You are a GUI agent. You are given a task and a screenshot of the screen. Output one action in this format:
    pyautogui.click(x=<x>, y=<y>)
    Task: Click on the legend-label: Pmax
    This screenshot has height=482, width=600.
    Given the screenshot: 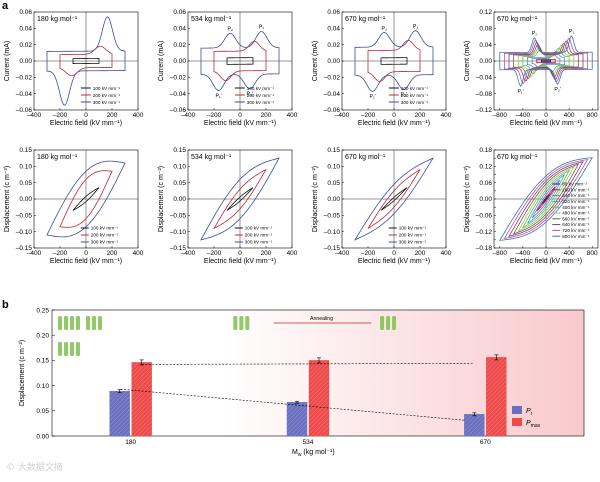 What is the action you would take?
    pyautogui.click(x=533, y=424)
    